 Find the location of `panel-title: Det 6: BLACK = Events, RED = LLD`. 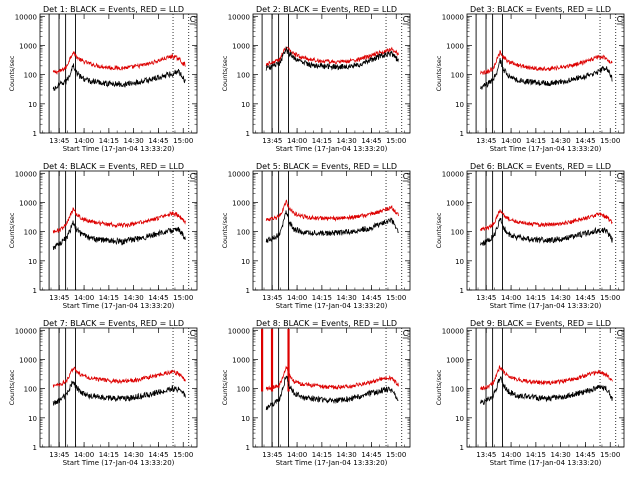

panel-title: Det 6: BLACK = Events, RED = LLD is located at coordinates (540, 166).